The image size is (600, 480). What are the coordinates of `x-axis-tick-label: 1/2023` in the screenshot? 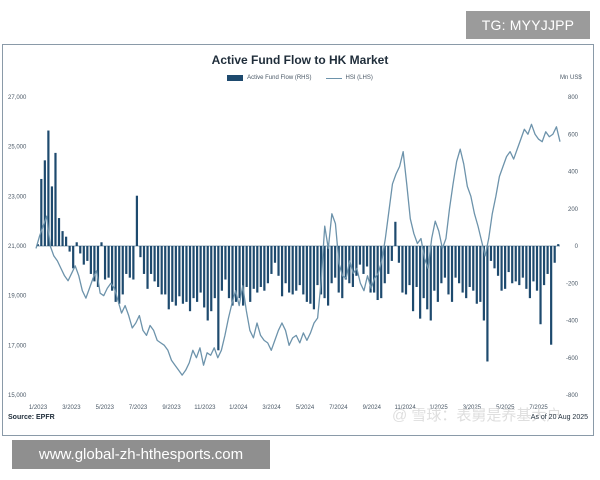 It's located at (38, 408).